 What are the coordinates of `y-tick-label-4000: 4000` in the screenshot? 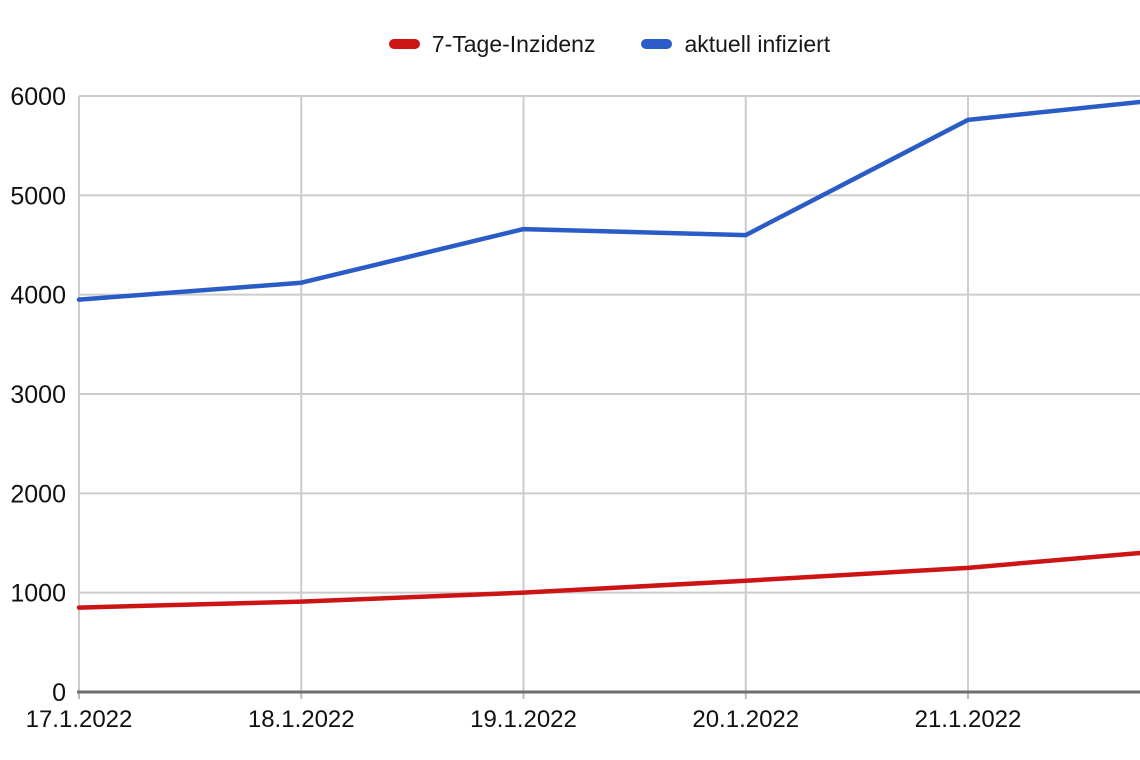 It's located at (38, 296).